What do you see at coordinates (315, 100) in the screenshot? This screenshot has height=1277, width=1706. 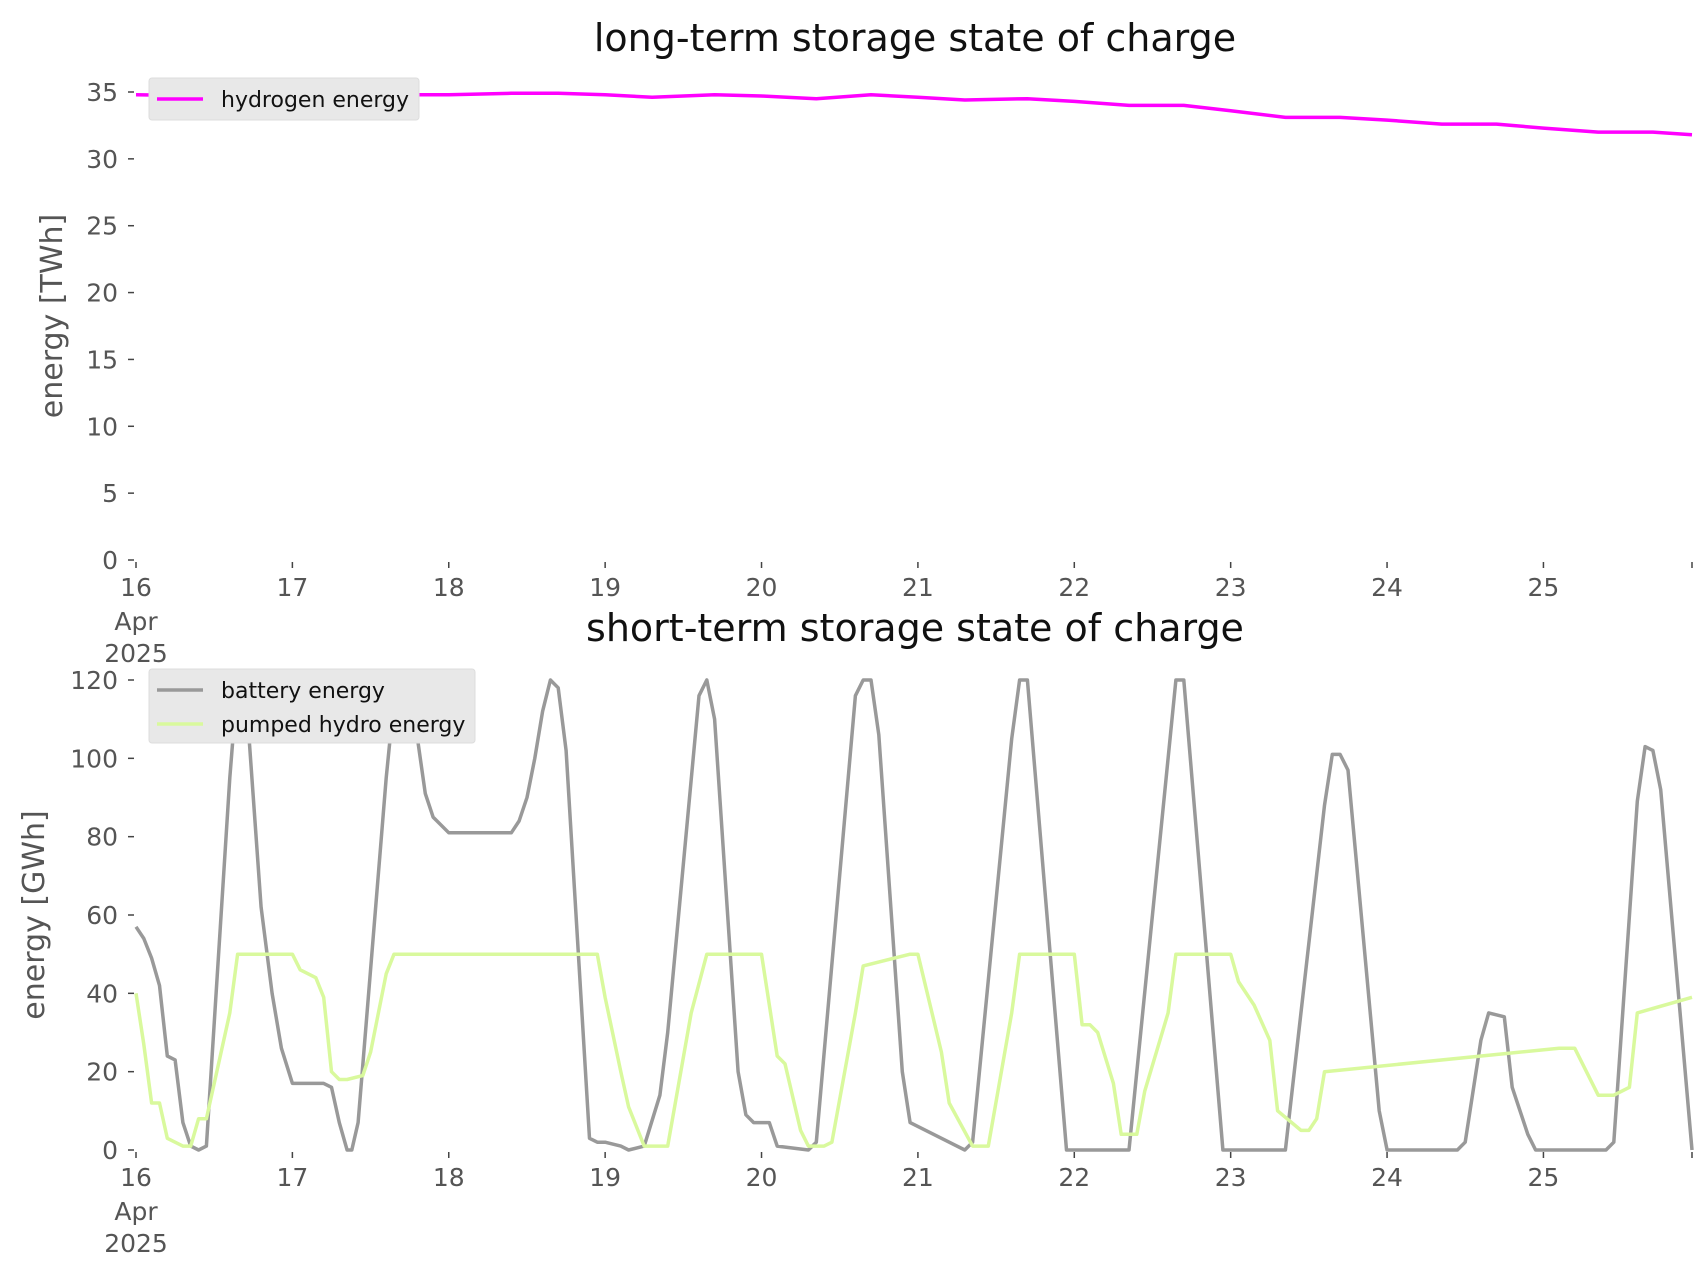 I see `legend-label: hydrogen energy` at bounding box center [315, 100].